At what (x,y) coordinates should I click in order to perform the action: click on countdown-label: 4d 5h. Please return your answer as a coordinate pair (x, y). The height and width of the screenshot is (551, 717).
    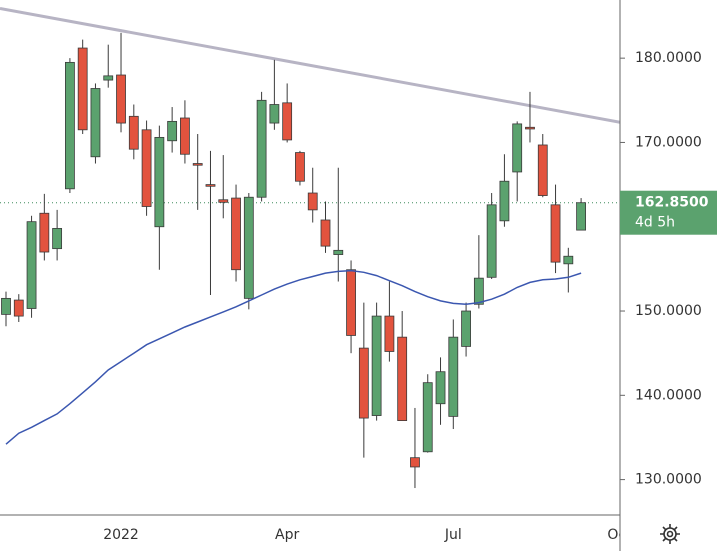
    Looking at the image, I should click on (655, 223).